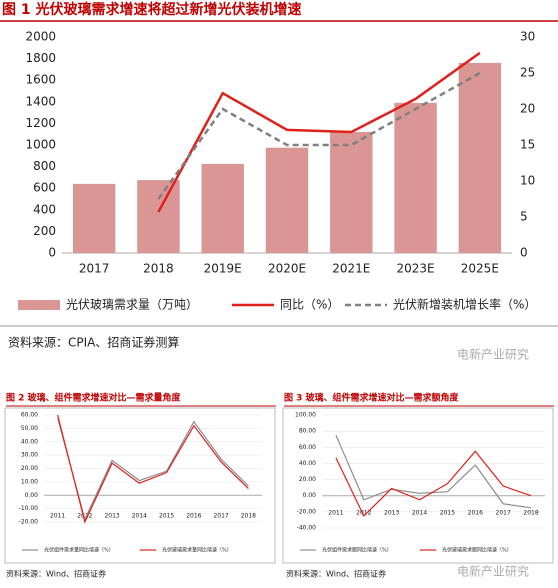 The width and height of the screenshot is (558, 588). I want to click on y2-tick-label: 0, so click(524, 253).